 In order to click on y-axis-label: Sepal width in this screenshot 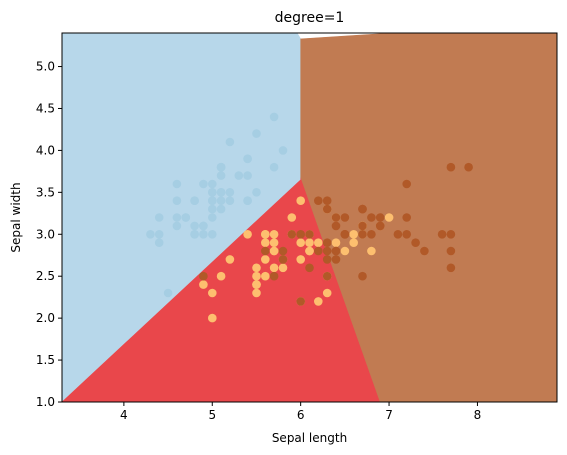, I will do `click(16, 217)`.